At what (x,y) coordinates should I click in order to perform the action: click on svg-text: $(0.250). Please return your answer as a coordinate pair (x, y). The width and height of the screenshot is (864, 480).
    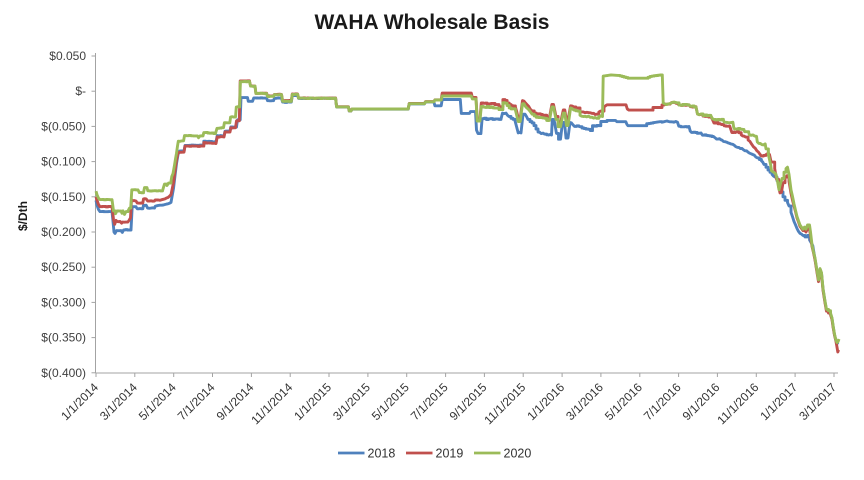
    Looking at the image, I should click on (63, 267).